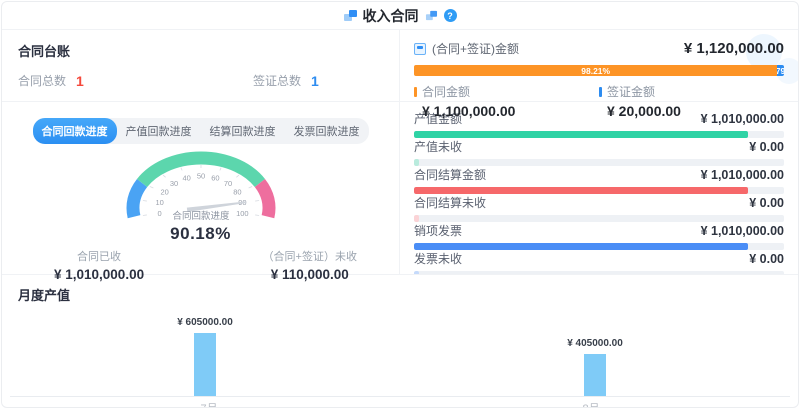  What do you see at coordinates (599, 258) in the screenshot?
I see `amount-row-line: 发票未收 ¥ 0.00` at bounding box center [599, 258].